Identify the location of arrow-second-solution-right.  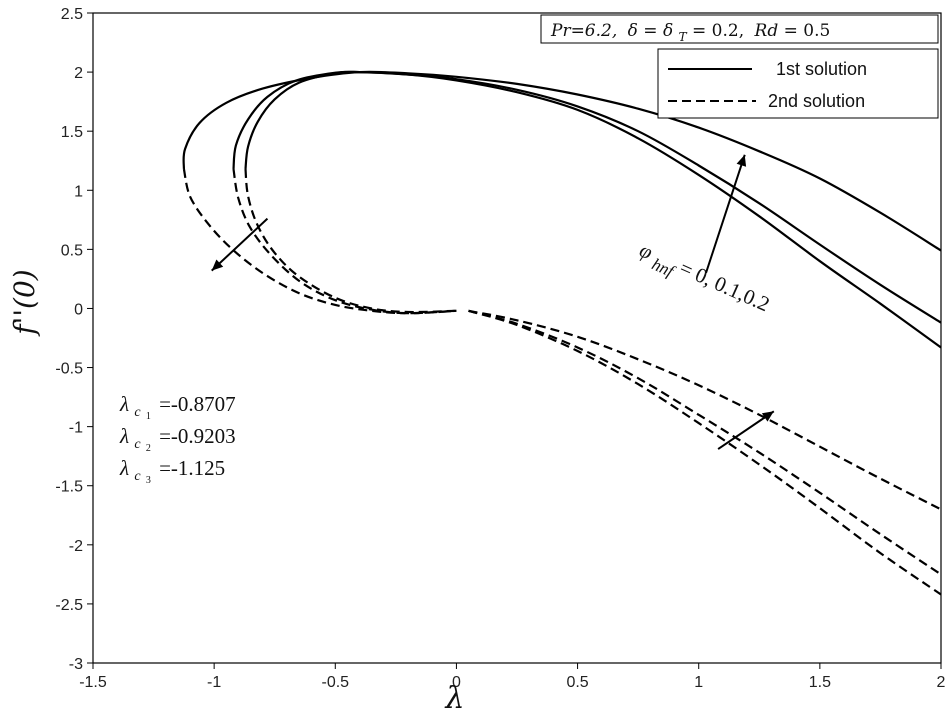
(746, 430).